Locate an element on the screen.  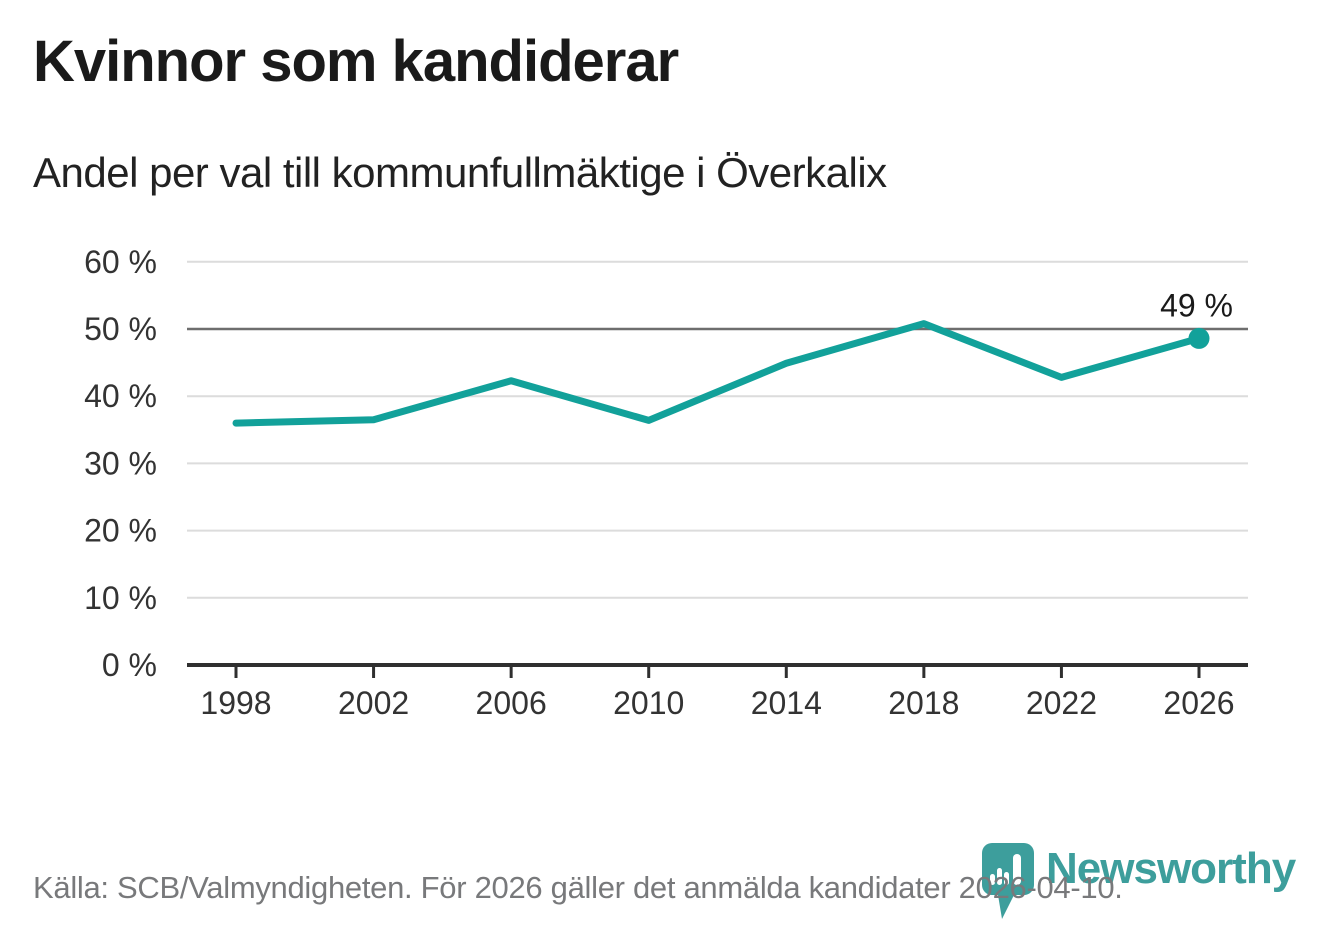
data-line is located at coordinates (717, 373).